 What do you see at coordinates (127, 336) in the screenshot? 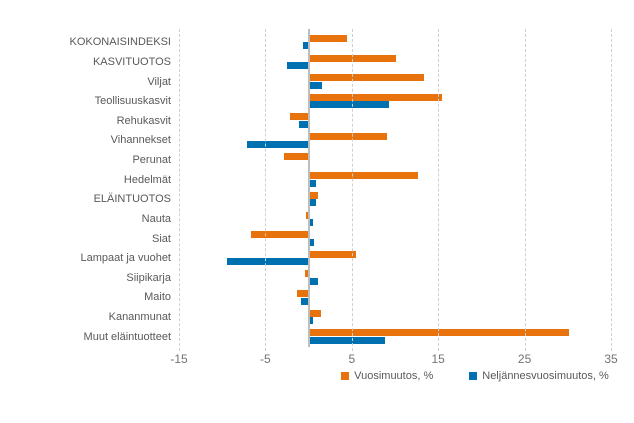
I see `category-label: Muut eläintuotteet` at bounding box center [127, 336].